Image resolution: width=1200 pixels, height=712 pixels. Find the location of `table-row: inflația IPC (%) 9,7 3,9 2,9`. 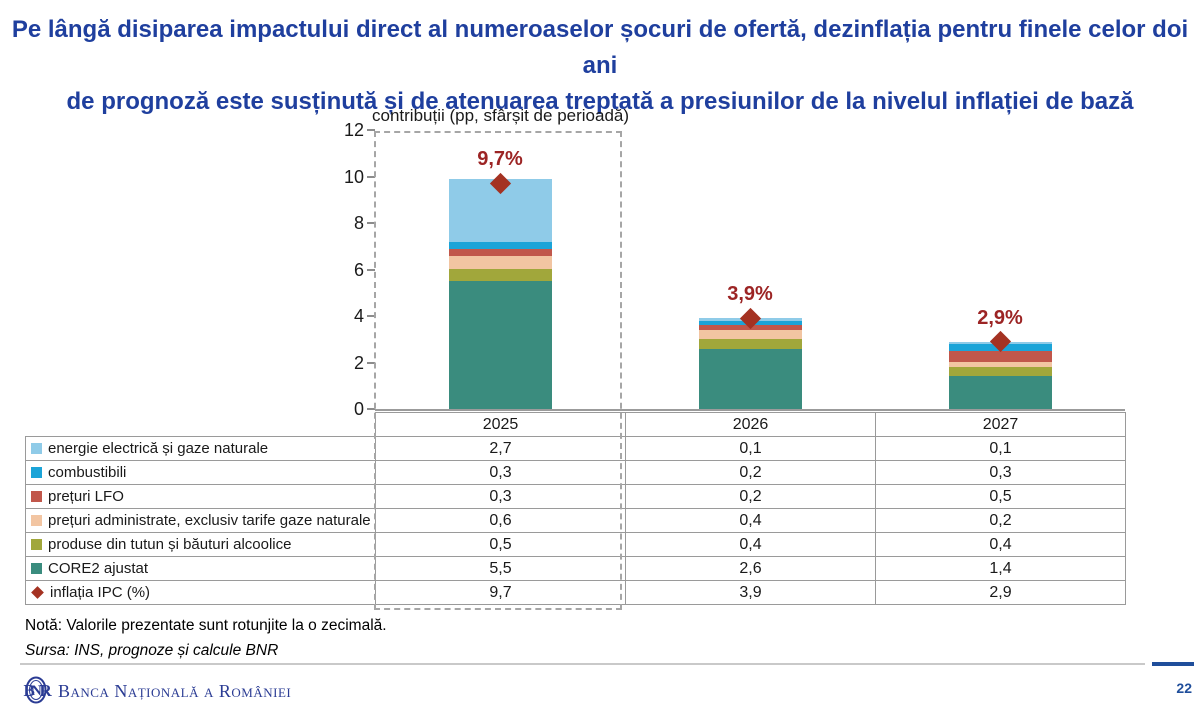

table-row: inflația IPC (%) 9,7 3,9 2,9 is located at coordinates (575, 592).